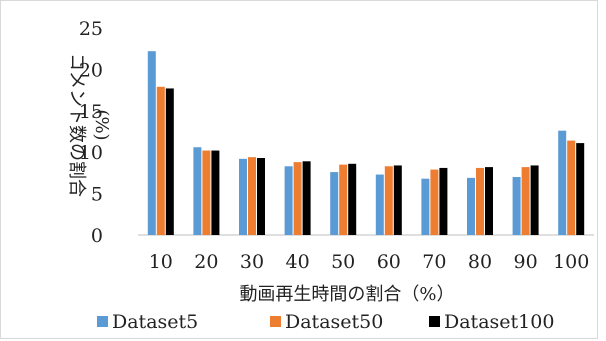 This screenshot has width=606, height=341. What do you see at coordinates (101, 124) in the screenshot?
I see `y-axis-unit: (%)` at bounding box center [101, 124].